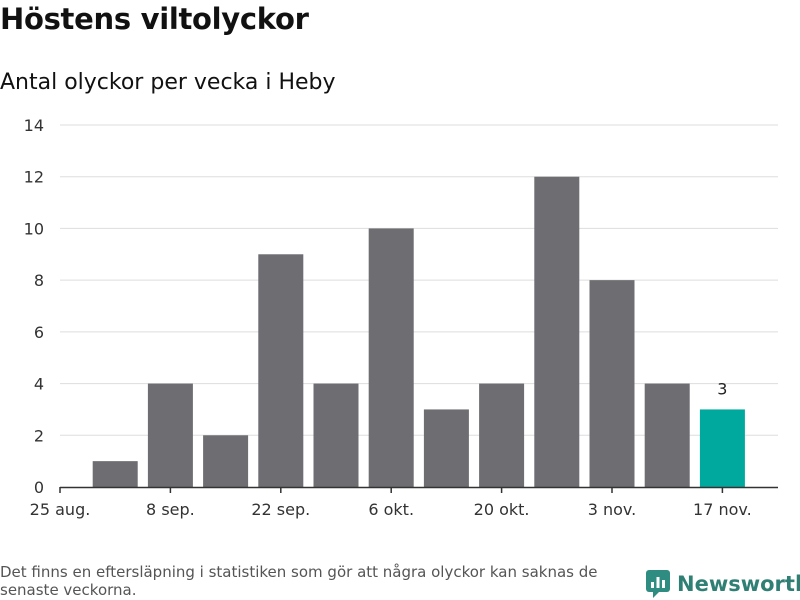 This screenshot has height=600, width=800. What do you see at coordinates (39, 487) in the screenshot?
I see `y-tick-label: 0` at bounding box center [39, 487].